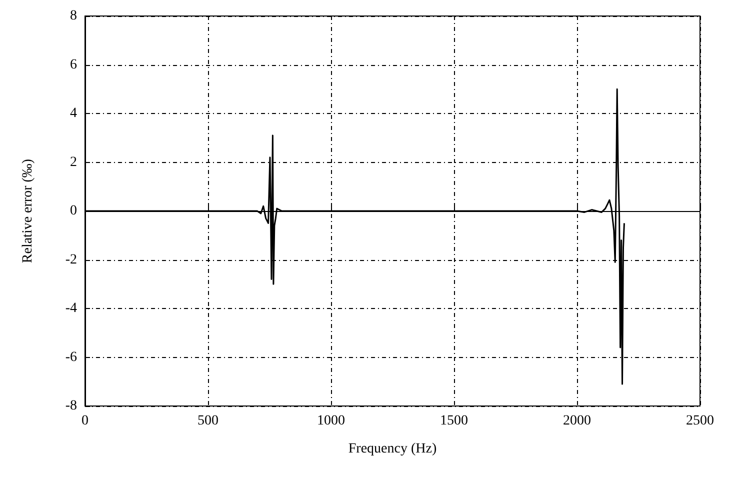 The width and height of the screenshot is (733, 488). Describe the element at coordinates (73, 64) in the screenshot. I see `y-tick-label: 6` at that location.